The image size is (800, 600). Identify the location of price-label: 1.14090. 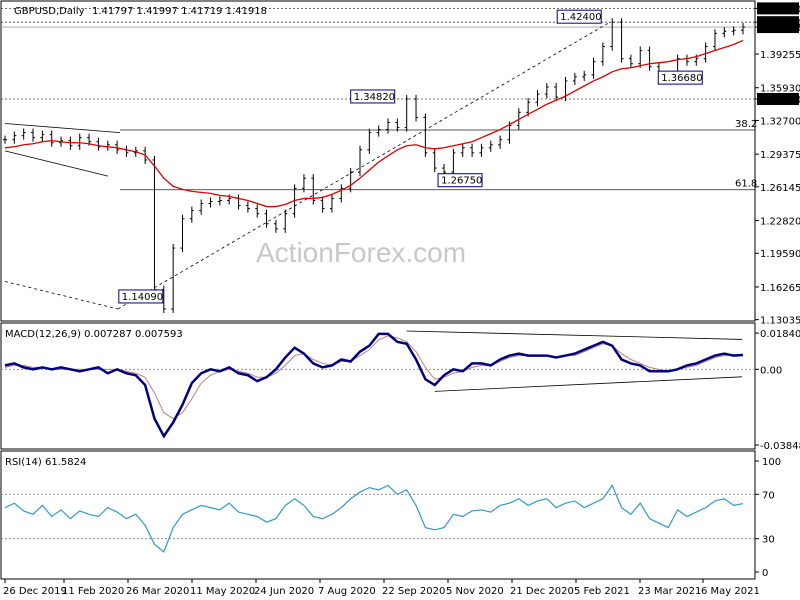
(141, 296).